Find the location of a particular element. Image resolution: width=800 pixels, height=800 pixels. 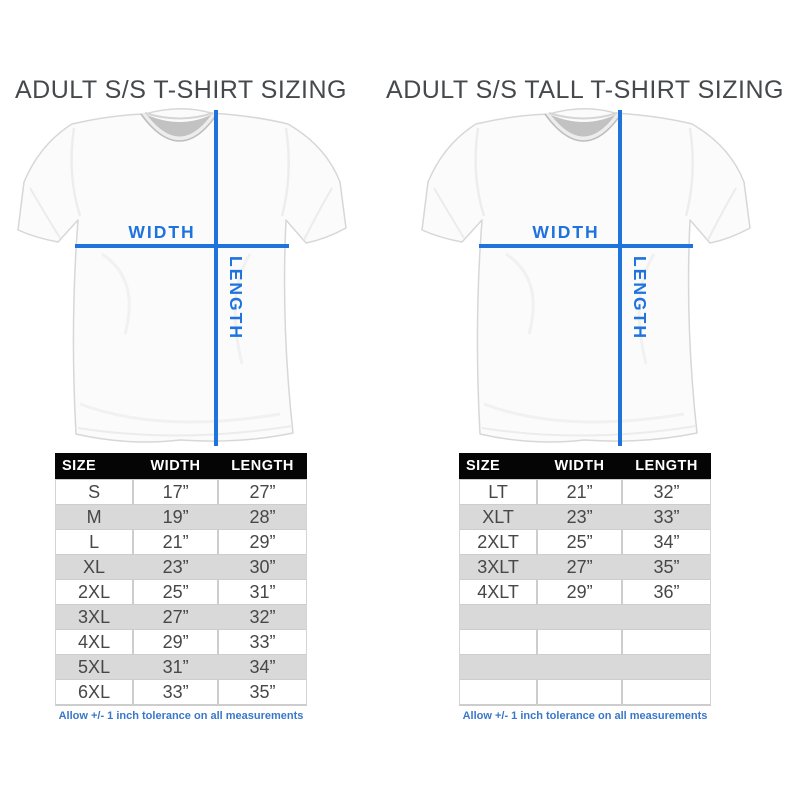

width-cell: 17” is located at coordinates (176, 492).